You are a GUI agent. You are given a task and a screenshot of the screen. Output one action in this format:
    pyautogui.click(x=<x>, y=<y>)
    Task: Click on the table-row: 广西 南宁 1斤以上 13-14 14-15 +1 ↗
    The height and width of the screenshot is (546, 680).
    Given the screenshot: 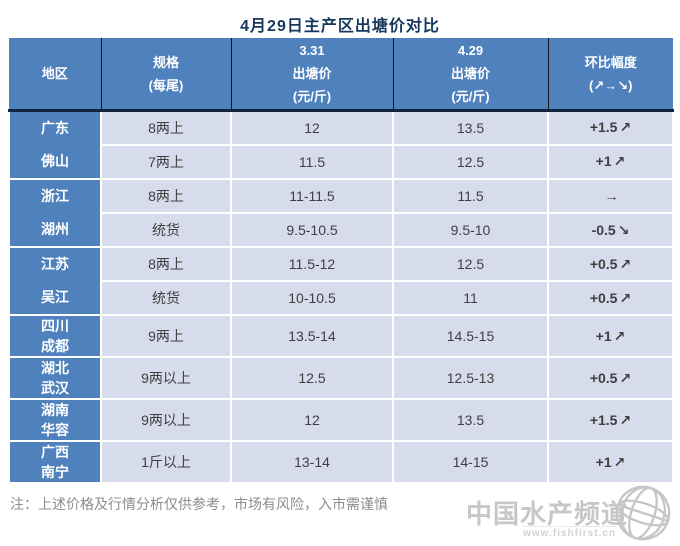 What is the action you would take?
    pyautogui.click(x=341, y=462)
    